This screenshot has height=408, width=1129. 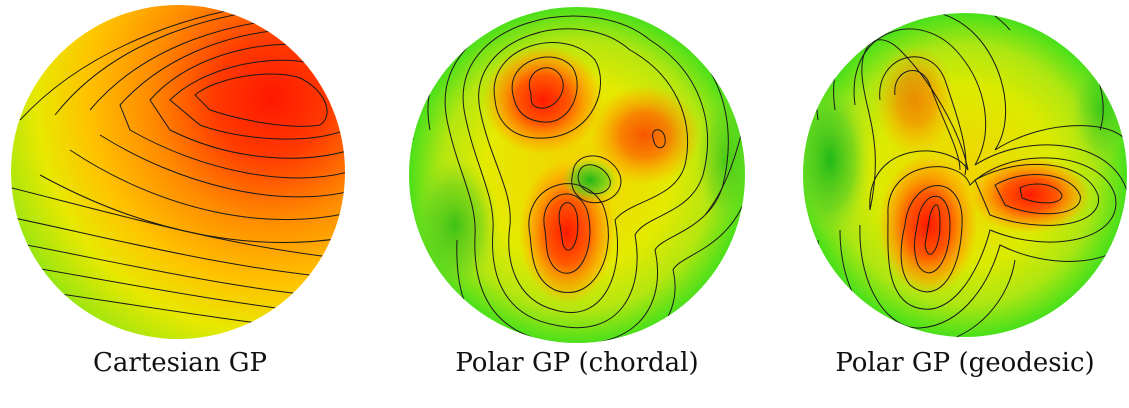 I want to click on caption-polar-gp-geodesic: Polar GP (geodesic), so click(x=965, y=363).